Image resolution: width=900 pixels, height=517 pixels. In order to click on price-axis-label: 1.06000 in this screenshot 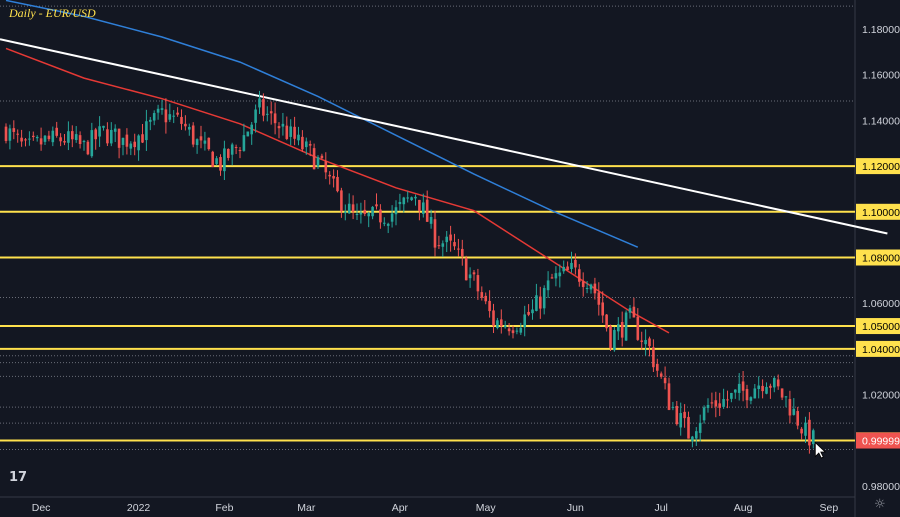, I will do `click(881, 304)`.